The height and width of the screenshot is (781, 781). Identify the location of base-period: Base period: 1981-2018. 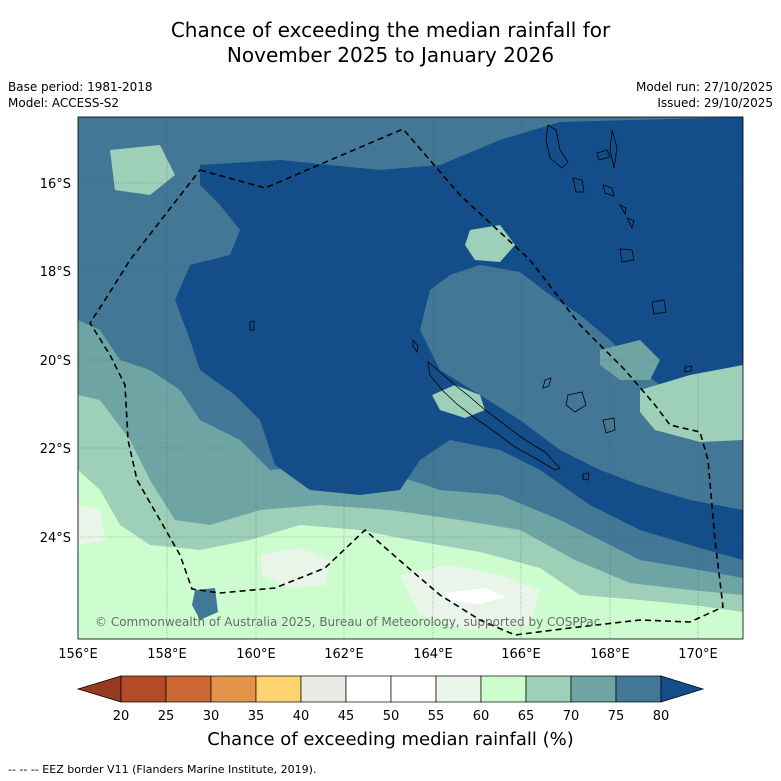
(80, 87).